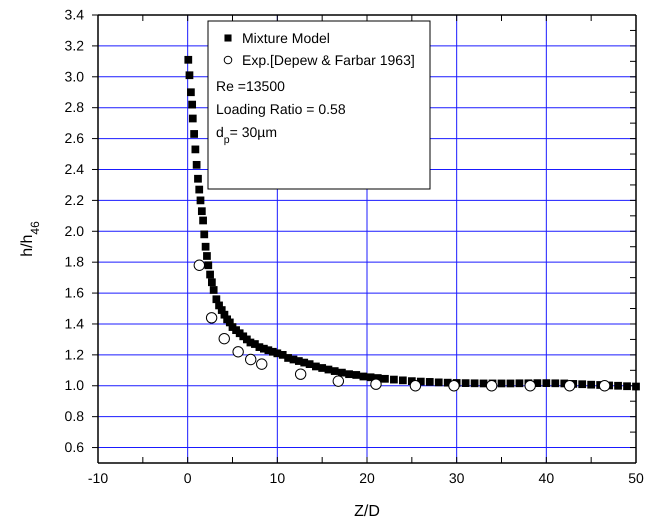  What do you see at coordinates (251, 86) in the screenshot?
I see `annotation: Re =13500` at bounding box center [251, 86].